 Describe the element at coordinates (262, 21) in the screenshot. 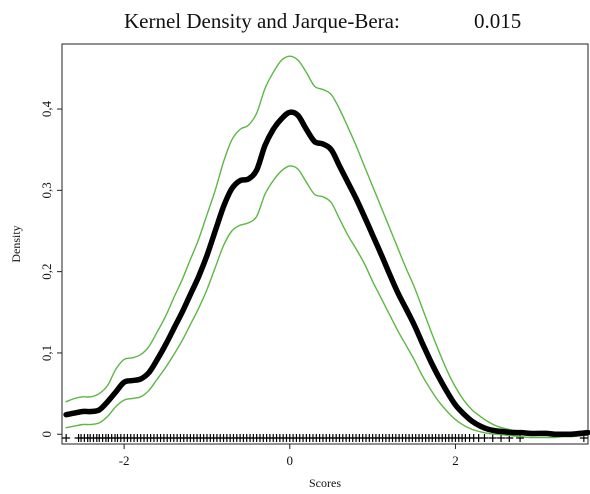

I see `chart-title-text: Kernel Density and Jarque-Bera:` at that location.